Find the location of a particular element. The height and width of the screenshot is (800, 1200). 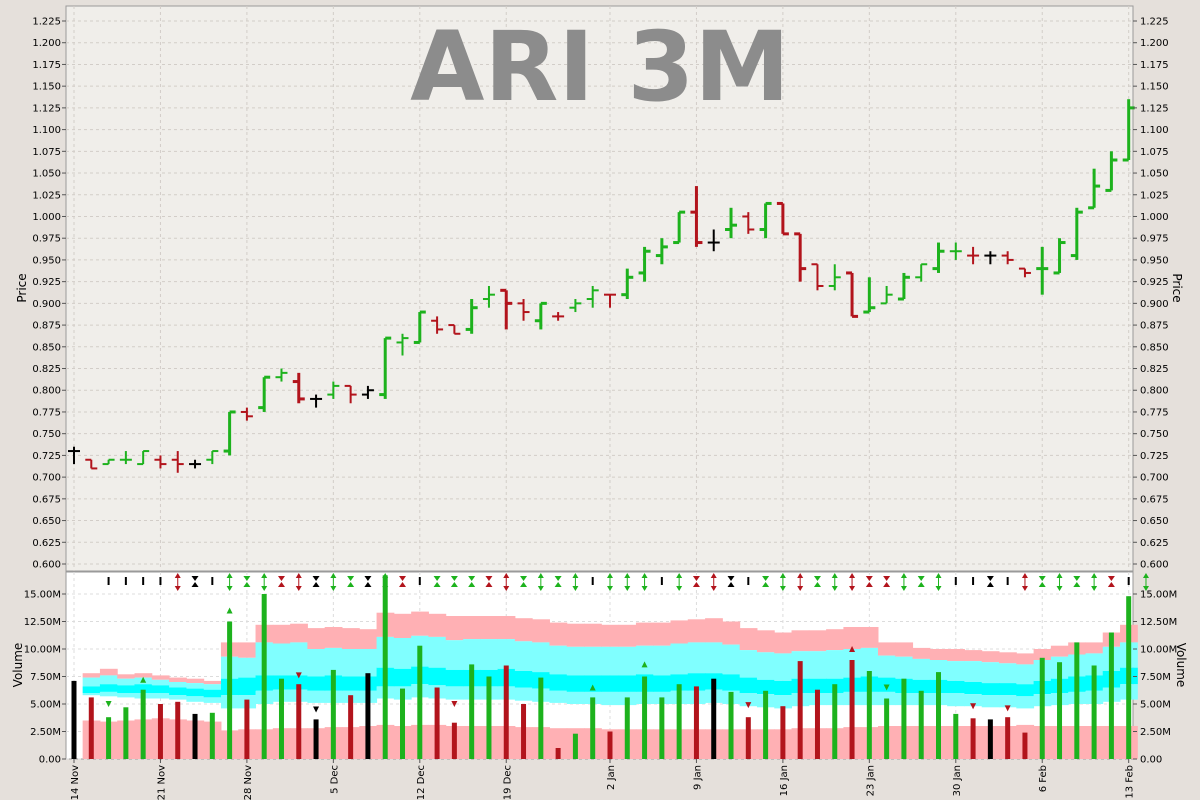

chart-title: ARI 3M is located at coordinates (600, 67).